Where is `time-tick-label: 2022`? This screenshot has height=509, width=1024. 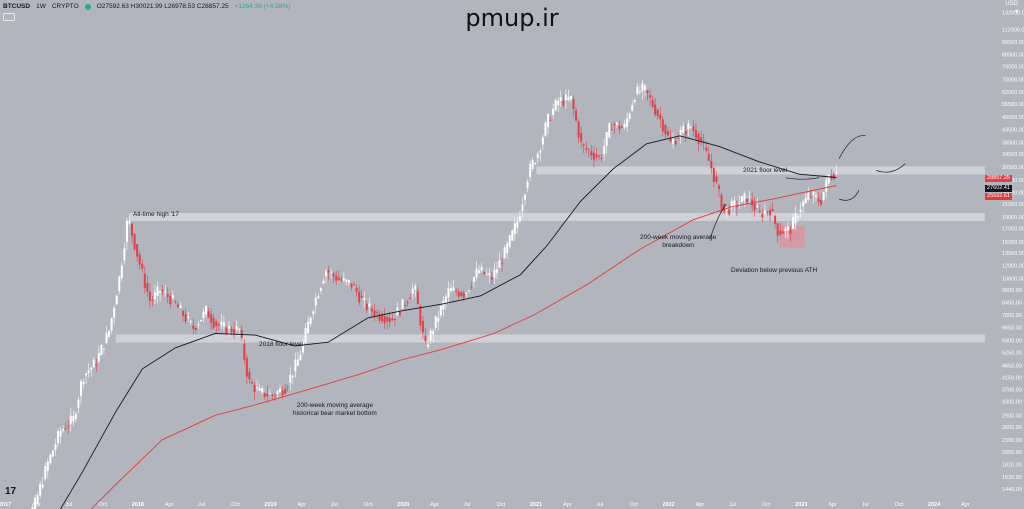 time-tick-label: 2022 is located at coordinates (669, 505).